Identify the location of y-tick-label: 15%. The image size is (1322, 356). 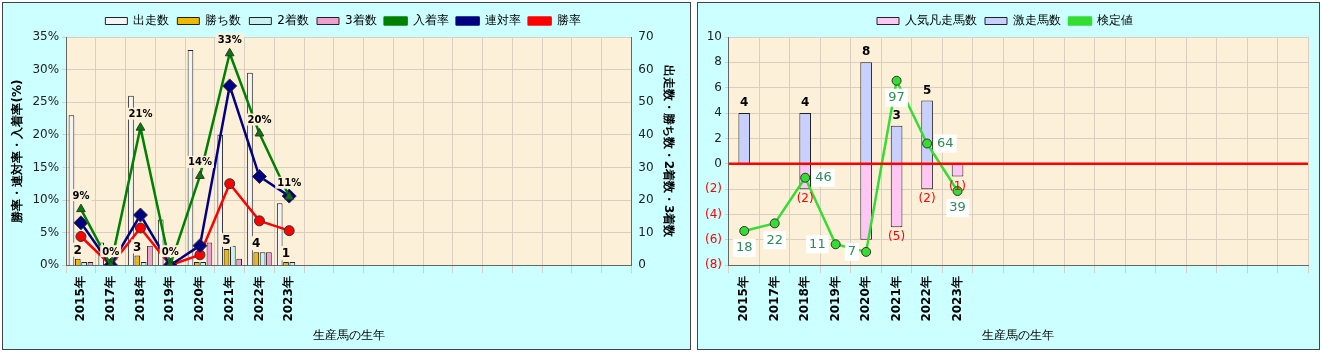
(46, 166).